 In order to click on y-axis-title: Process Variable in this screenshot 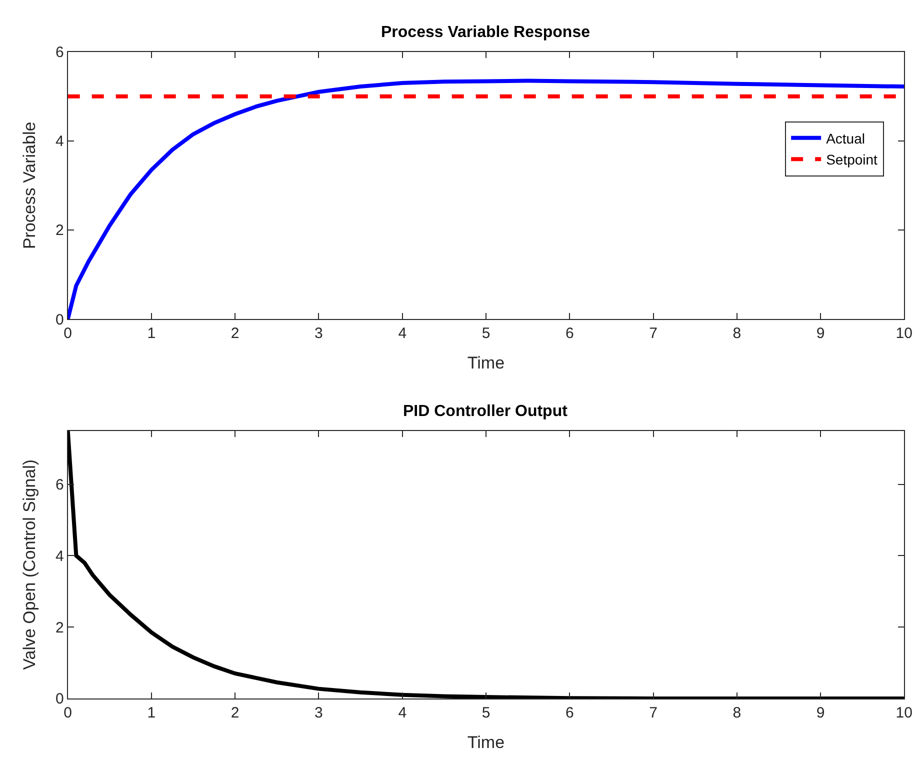, I will do `click(30, 186)`.